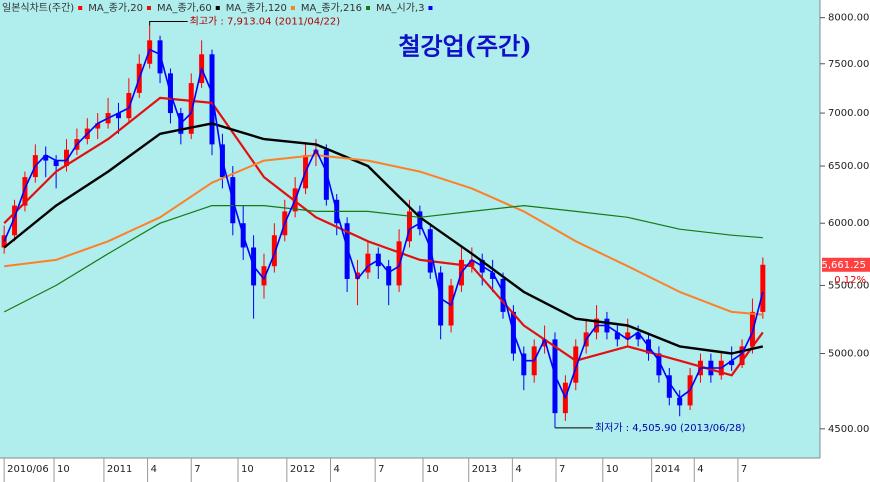 Image resolution: width=870 pixels, height=482 pixels. Describe the element at coordinates (850, 280) in the screenshot. I see `last-price-change: 0.12%` at that location.